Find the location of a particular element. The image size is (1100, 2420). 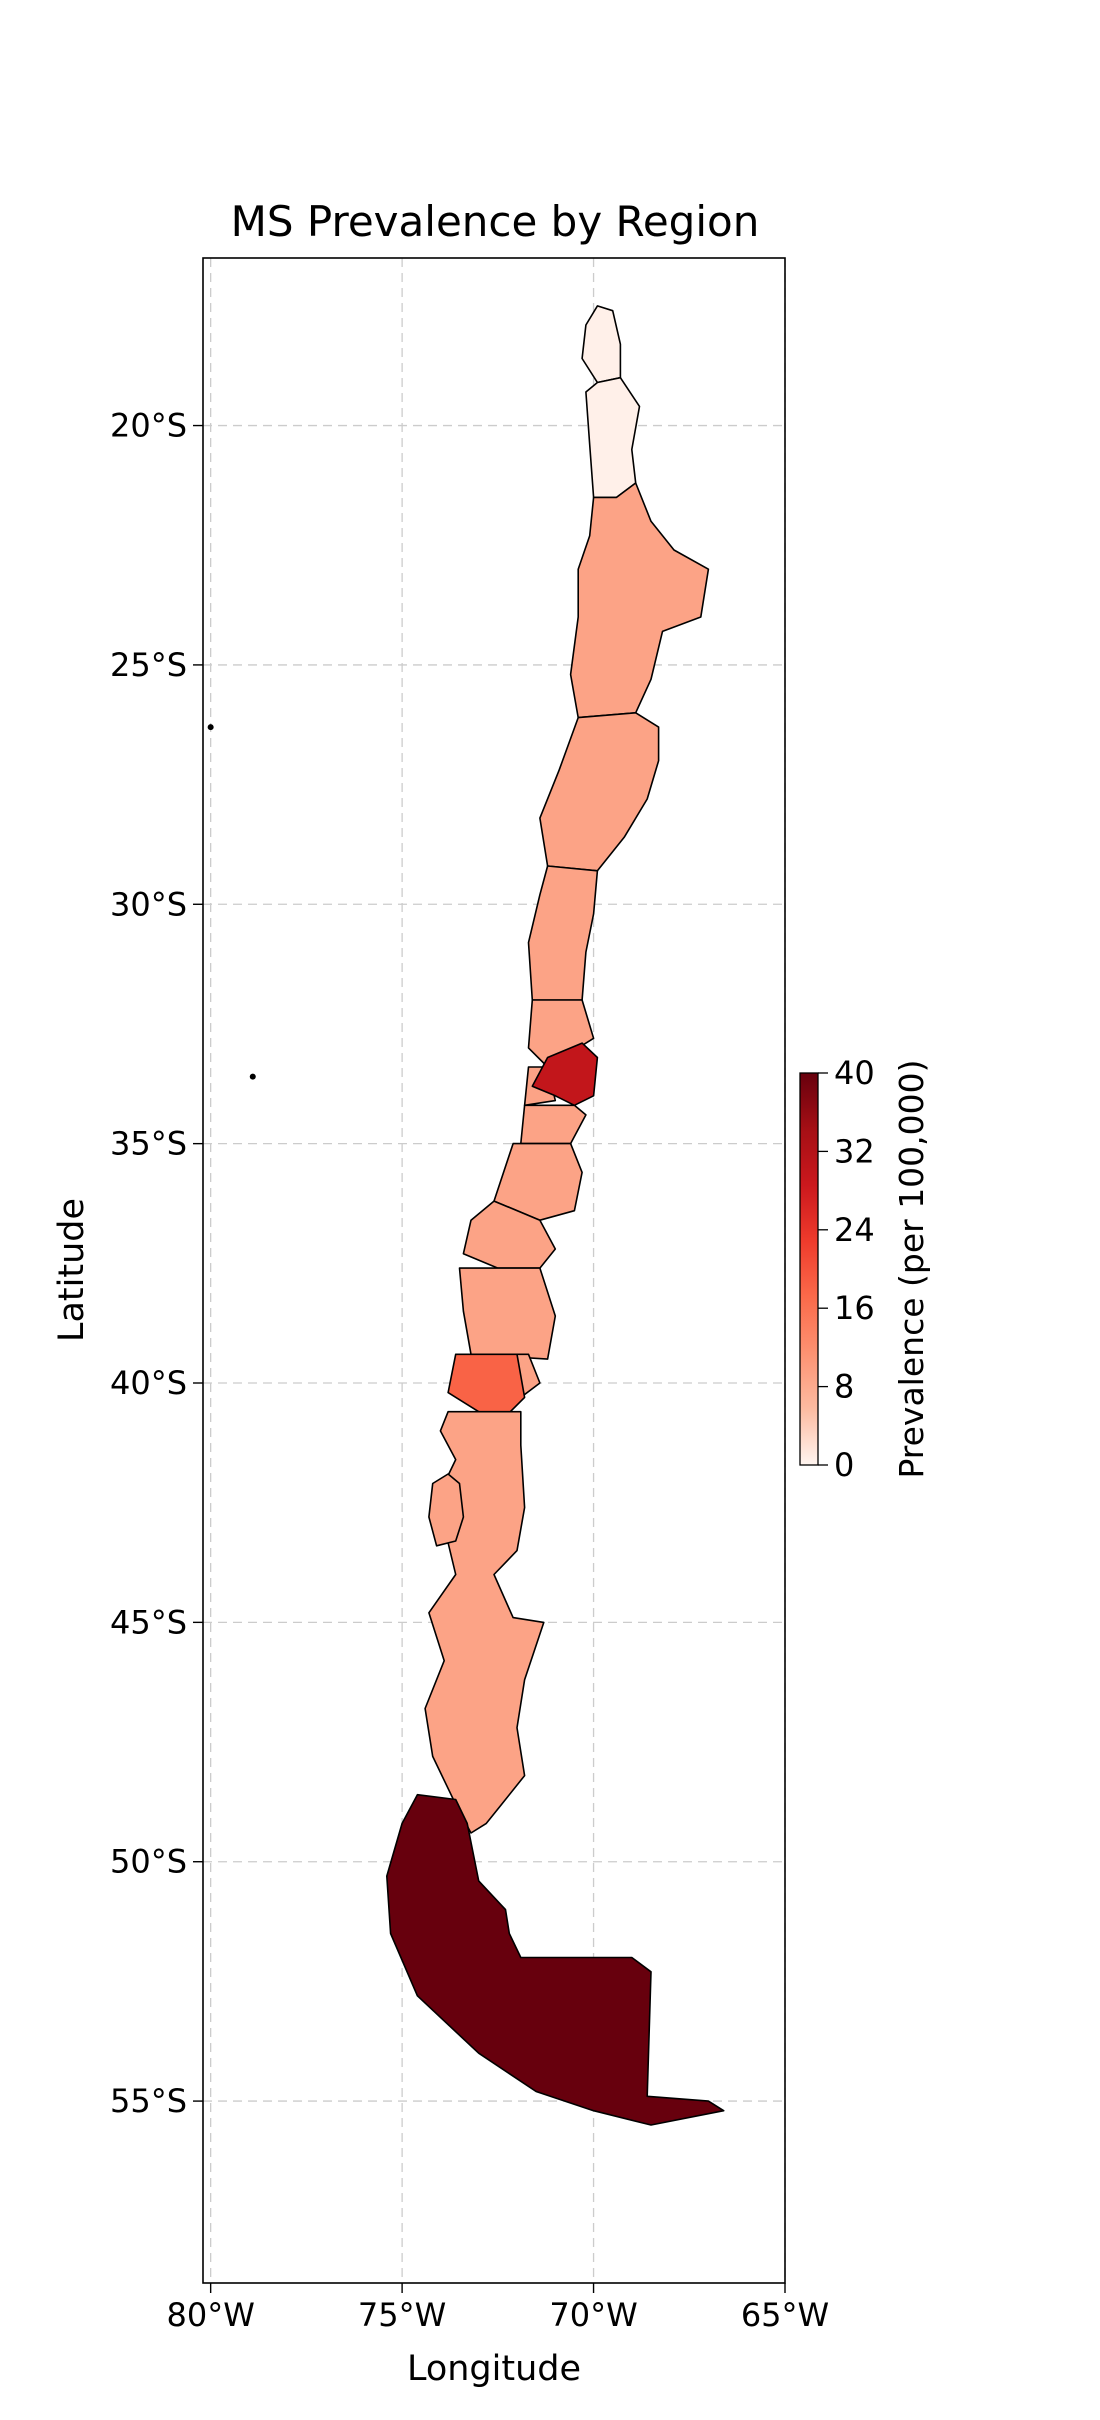

colorbar-tick-label: 24 is located at coordinates (854, 1230).